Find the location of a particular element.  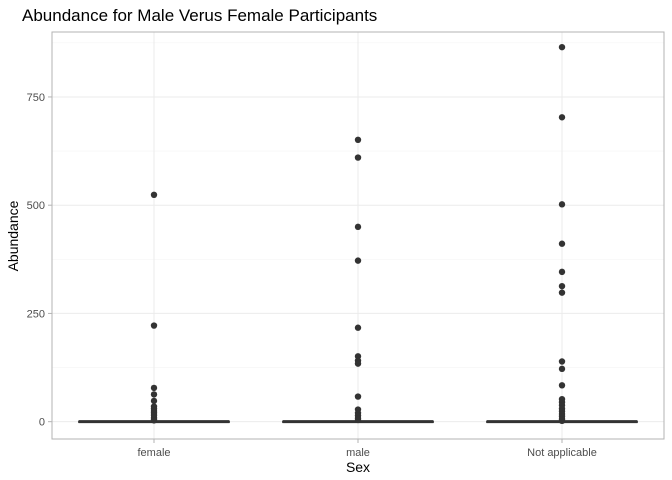

x-tick-label: Not applicable is located at coordinates (562, 453).